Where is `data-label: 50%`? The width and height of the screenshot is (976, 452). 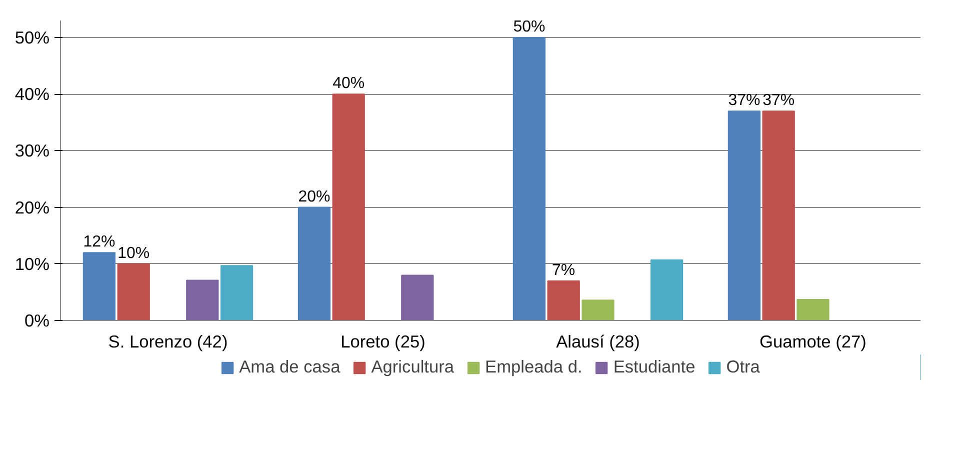 data-label: 50% is located at coordinates (529, 27).